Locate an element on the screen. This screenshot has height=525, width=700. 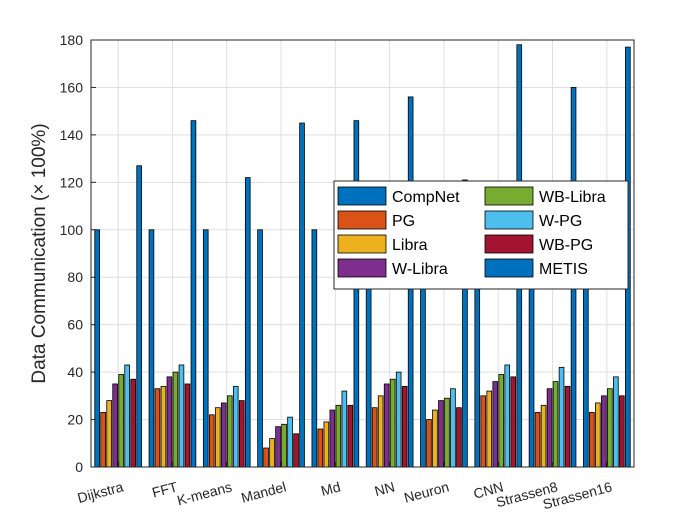
y-tick-label: 20 is located at coordinates (75, 420).